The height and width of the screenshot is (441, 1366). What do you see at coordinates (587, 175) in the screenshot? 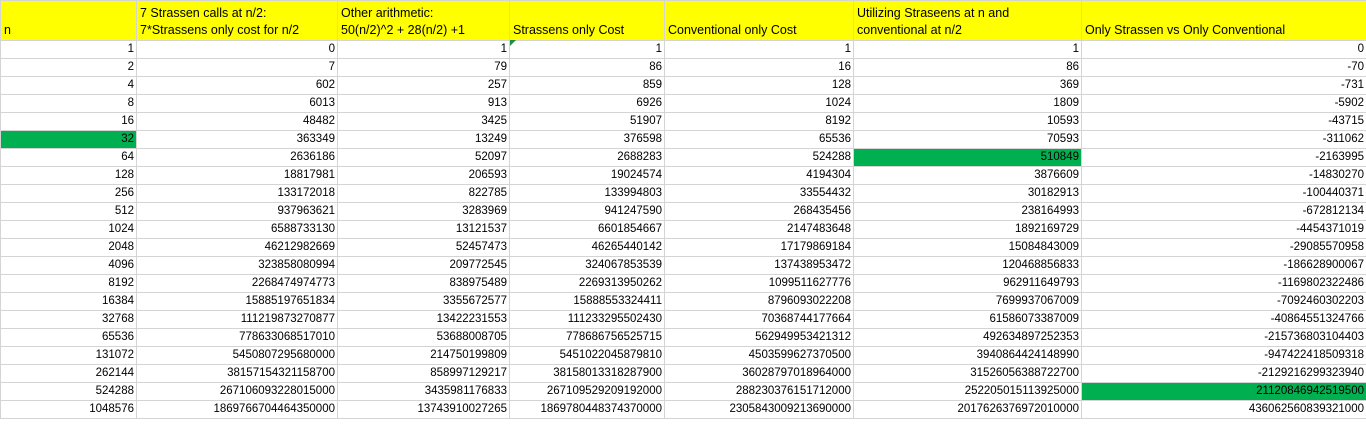
I see `table-cell: 19024574` at bounding box center [587, 175].